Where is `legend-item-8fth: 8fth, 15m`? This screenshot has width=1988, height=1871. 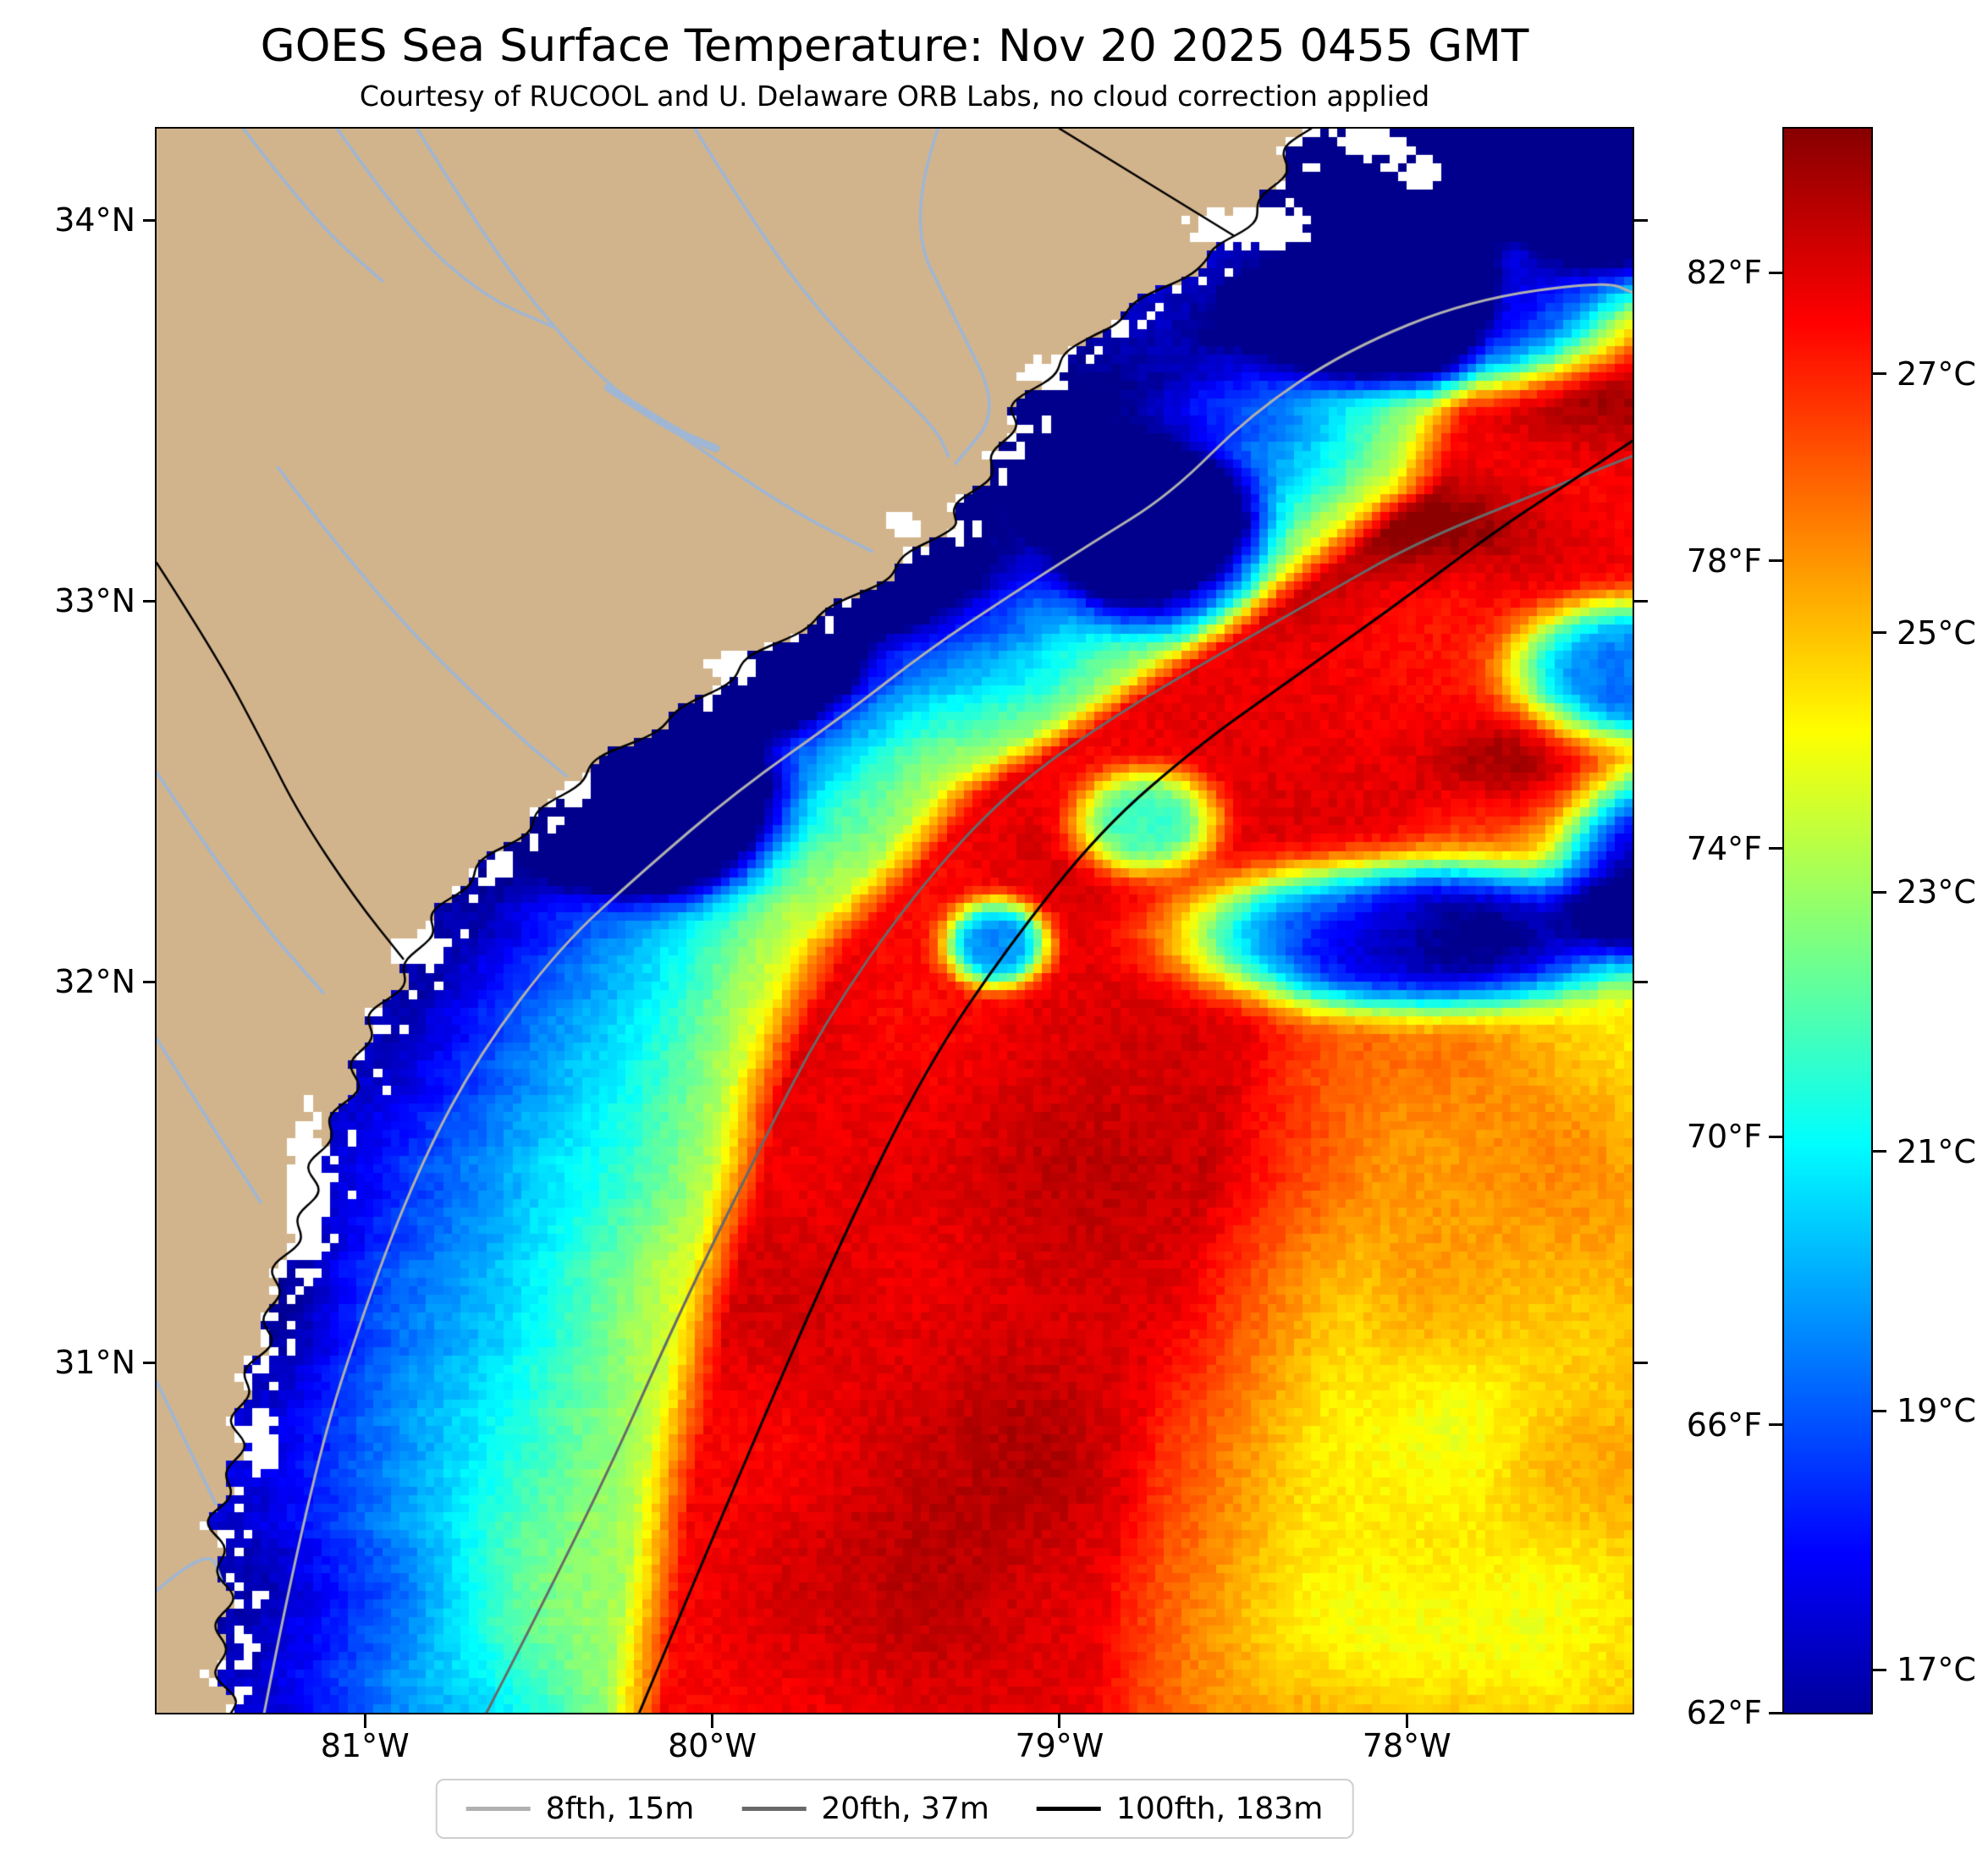 legend-item-8fth: 8fth, 15m is located at coordinates (580, 1809).